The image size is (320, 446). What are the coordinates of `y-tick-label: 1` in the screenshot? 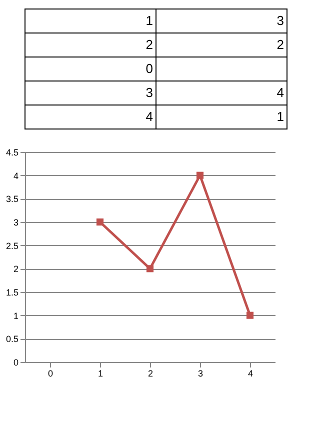 It's located at (15, 315).